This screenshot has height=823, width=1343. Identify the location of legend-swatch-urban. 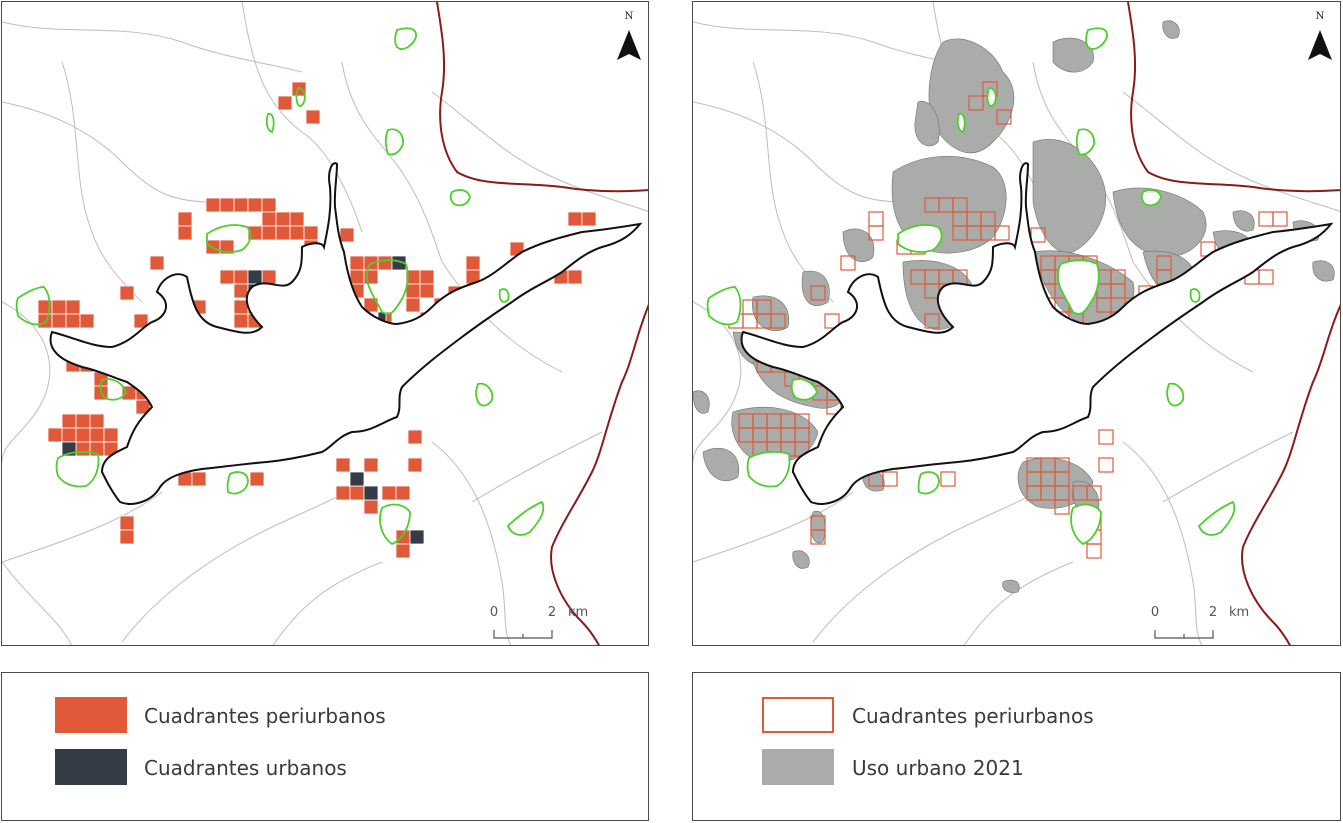
(91, 767).